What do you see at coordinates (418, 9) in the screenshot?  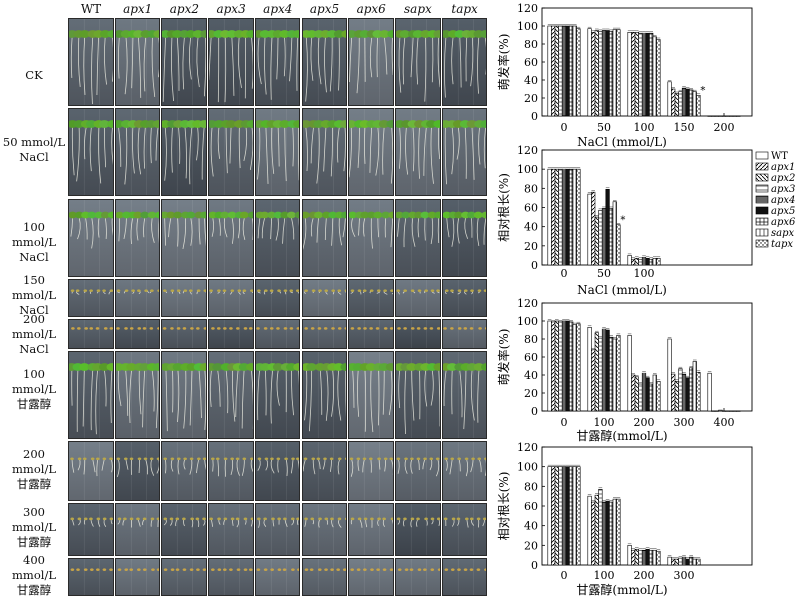 I see `genotype-label-sapx: sapx` at bounding box center [418, 9].